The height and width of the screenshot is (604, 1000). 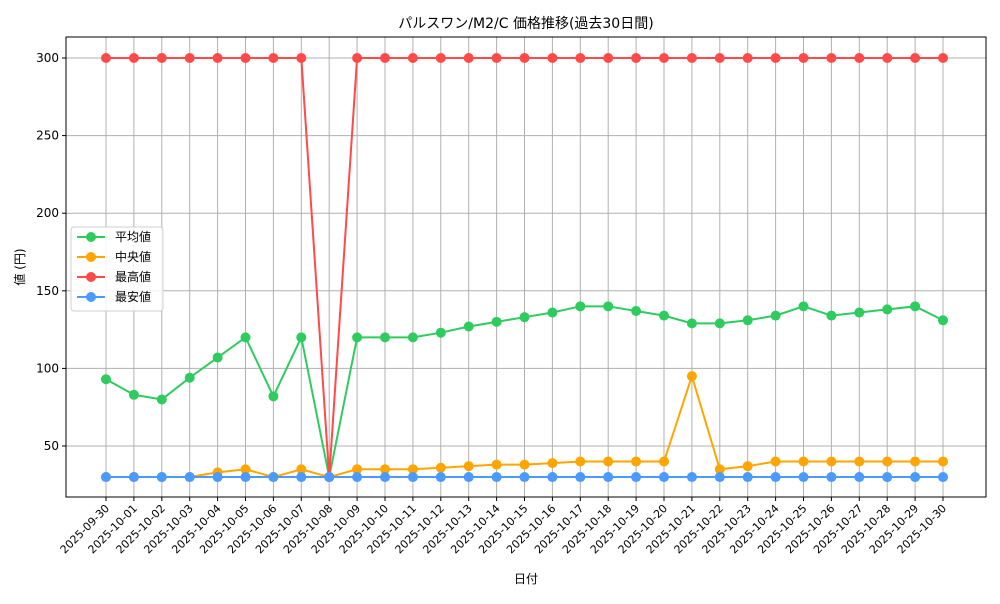 I want to click on y-tick-label: 200, so click(x=47, y=213).